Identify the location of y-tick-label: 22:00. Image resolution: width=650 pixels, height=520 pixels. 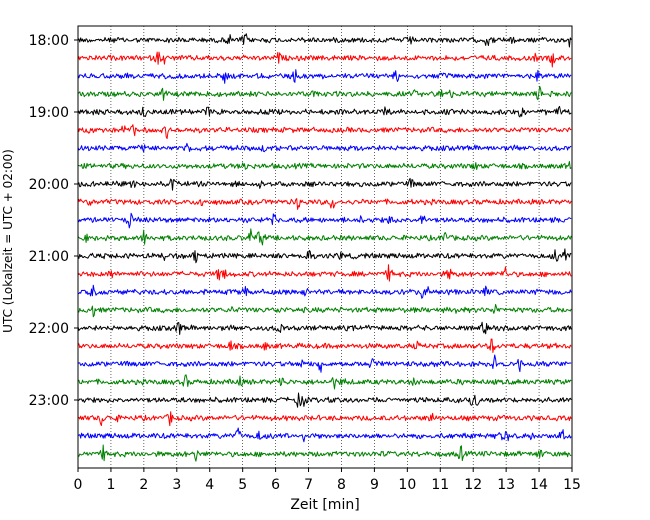
(49, 329).